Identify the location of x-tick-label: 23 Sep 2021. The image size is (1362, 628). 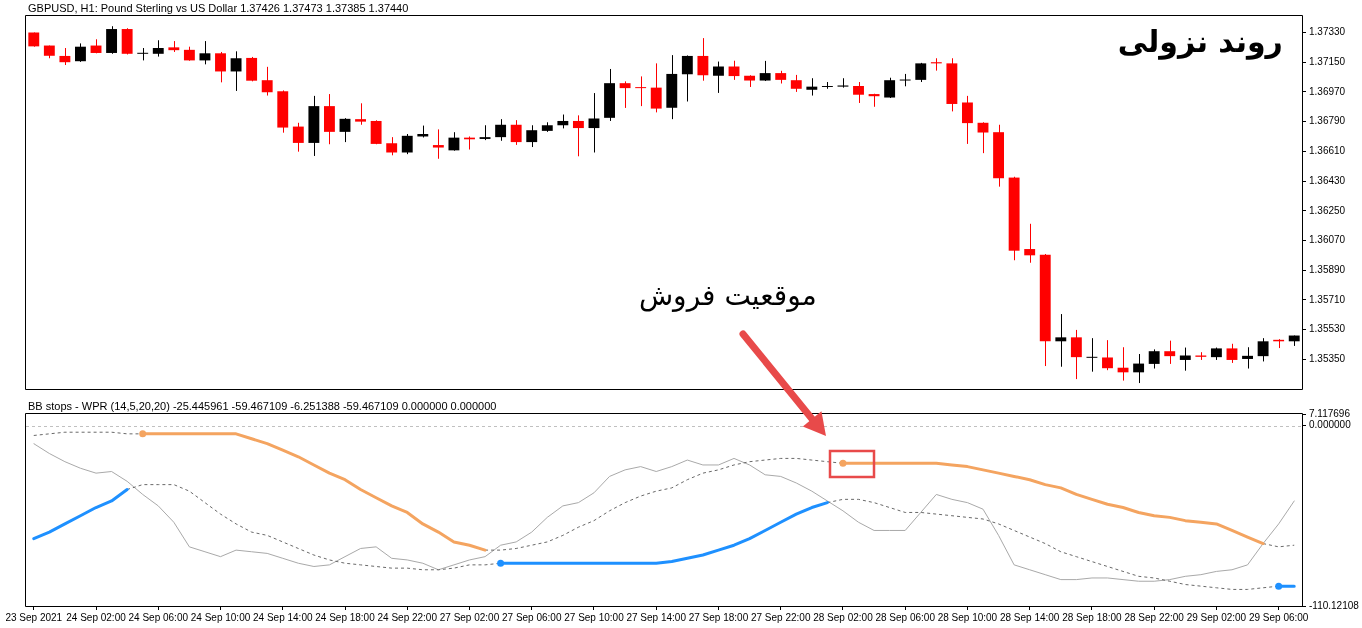
(34, 617).